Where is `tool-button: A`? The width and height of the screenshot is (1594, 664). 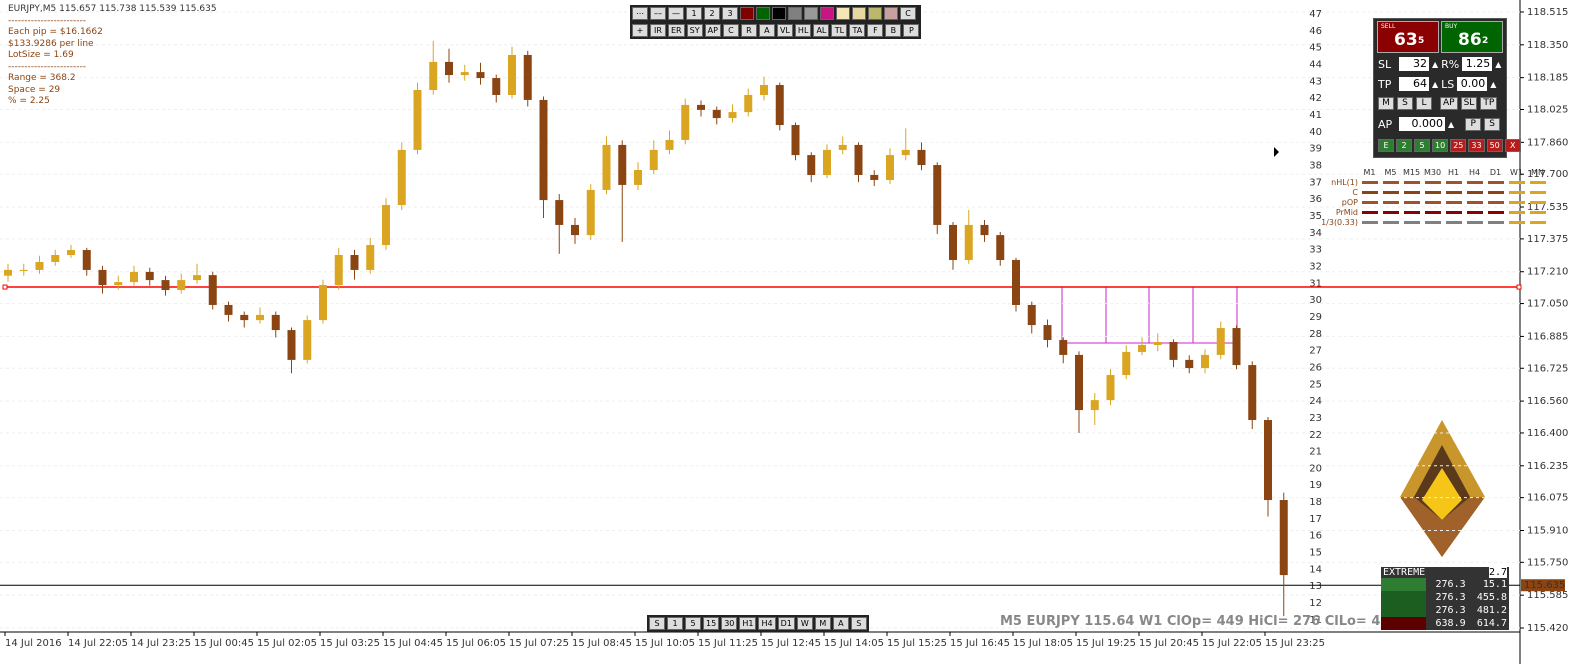 tool-button: A is located at coordinates (766, 30).